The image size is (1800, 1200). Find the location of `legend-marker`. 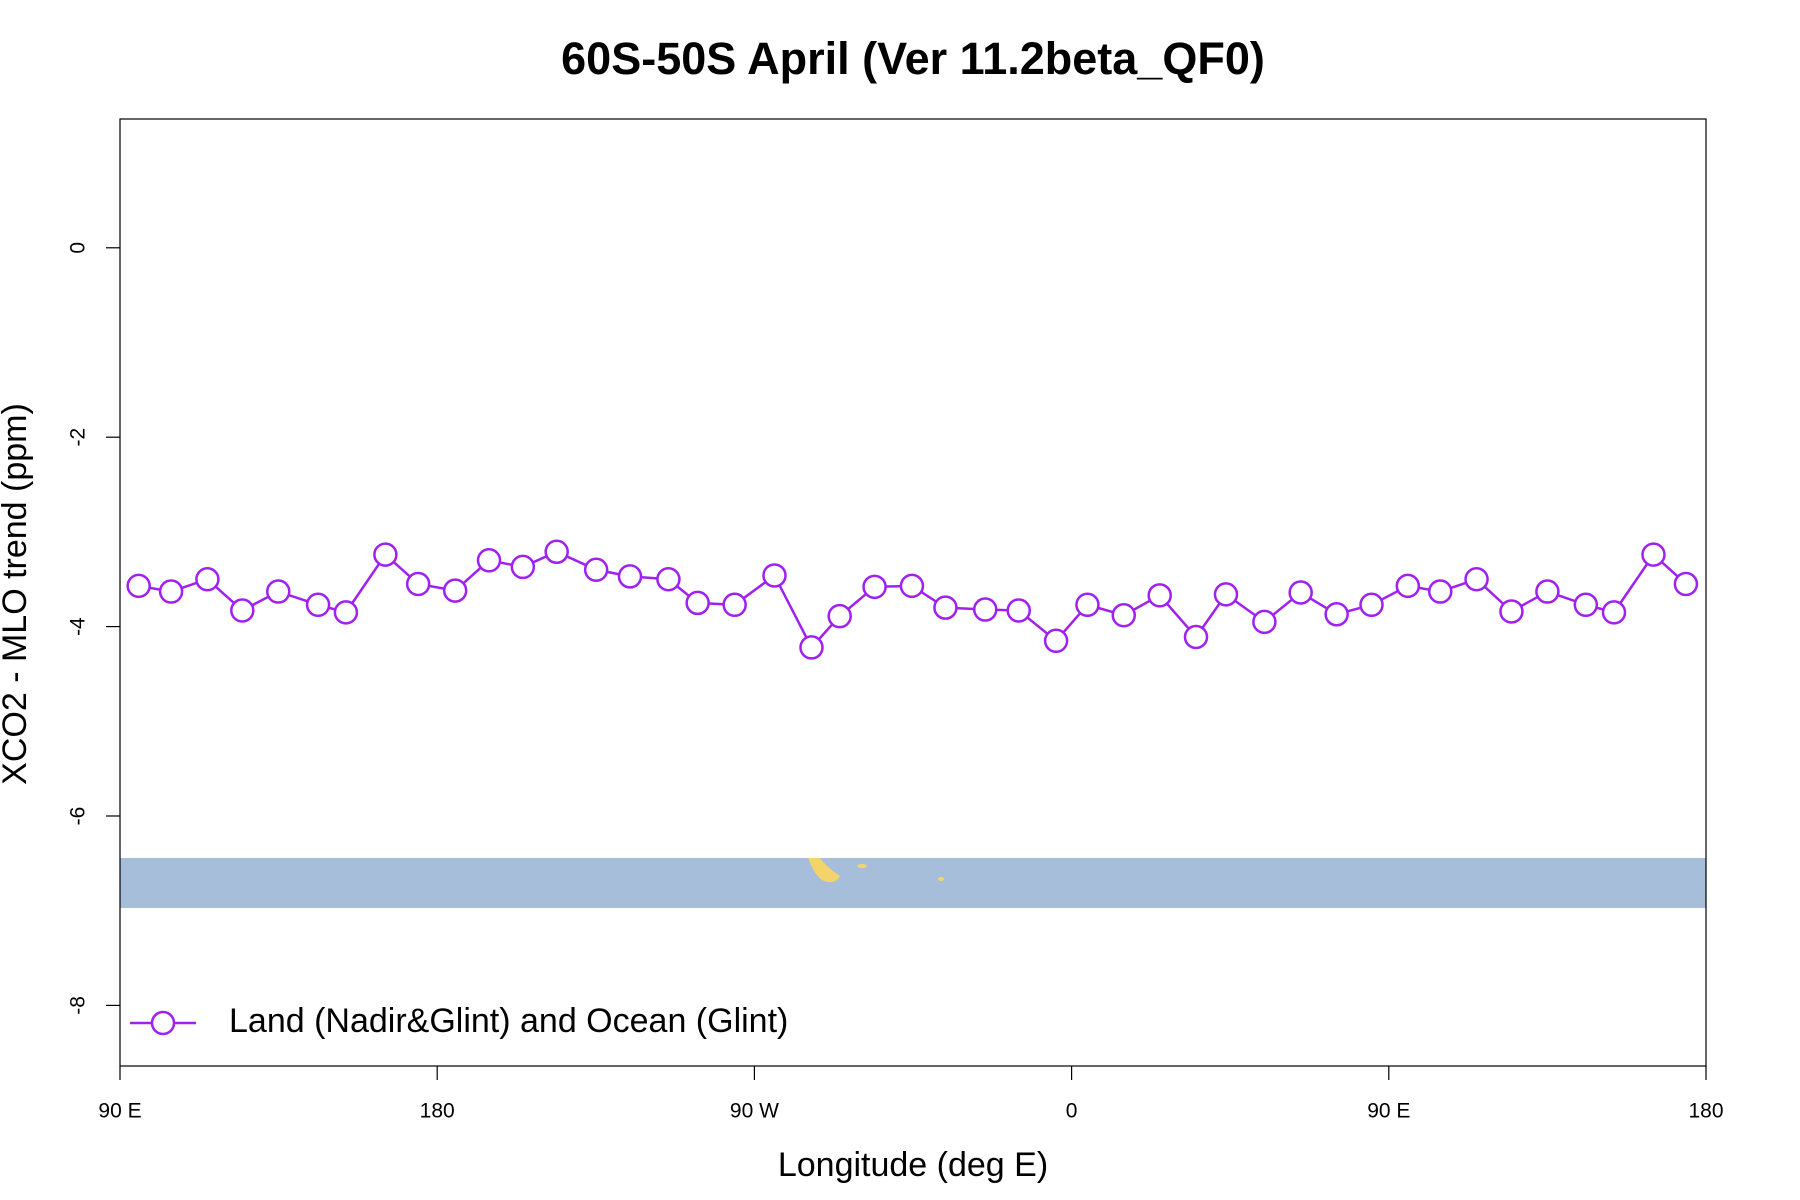

legend-marker is located at coordinates (163, 1023).